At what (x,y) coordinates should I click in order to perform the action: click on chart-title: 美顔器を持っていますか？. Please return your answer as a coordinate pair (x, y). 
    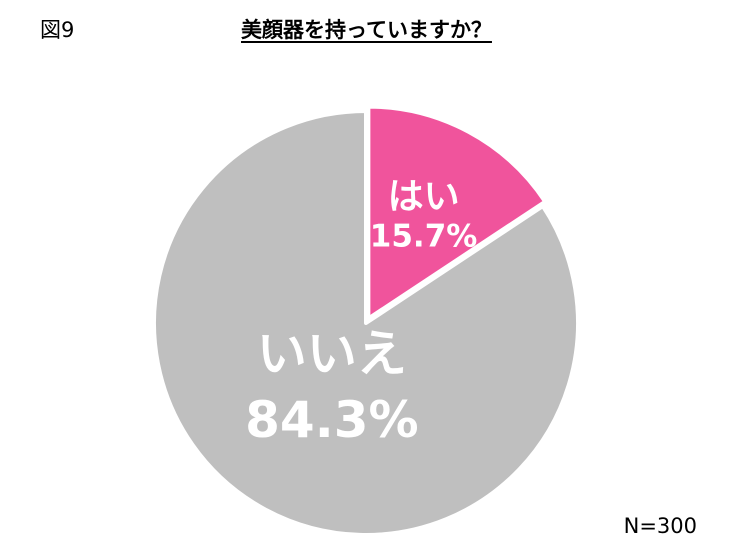
    Looking at the image, I should click on (366, 30).